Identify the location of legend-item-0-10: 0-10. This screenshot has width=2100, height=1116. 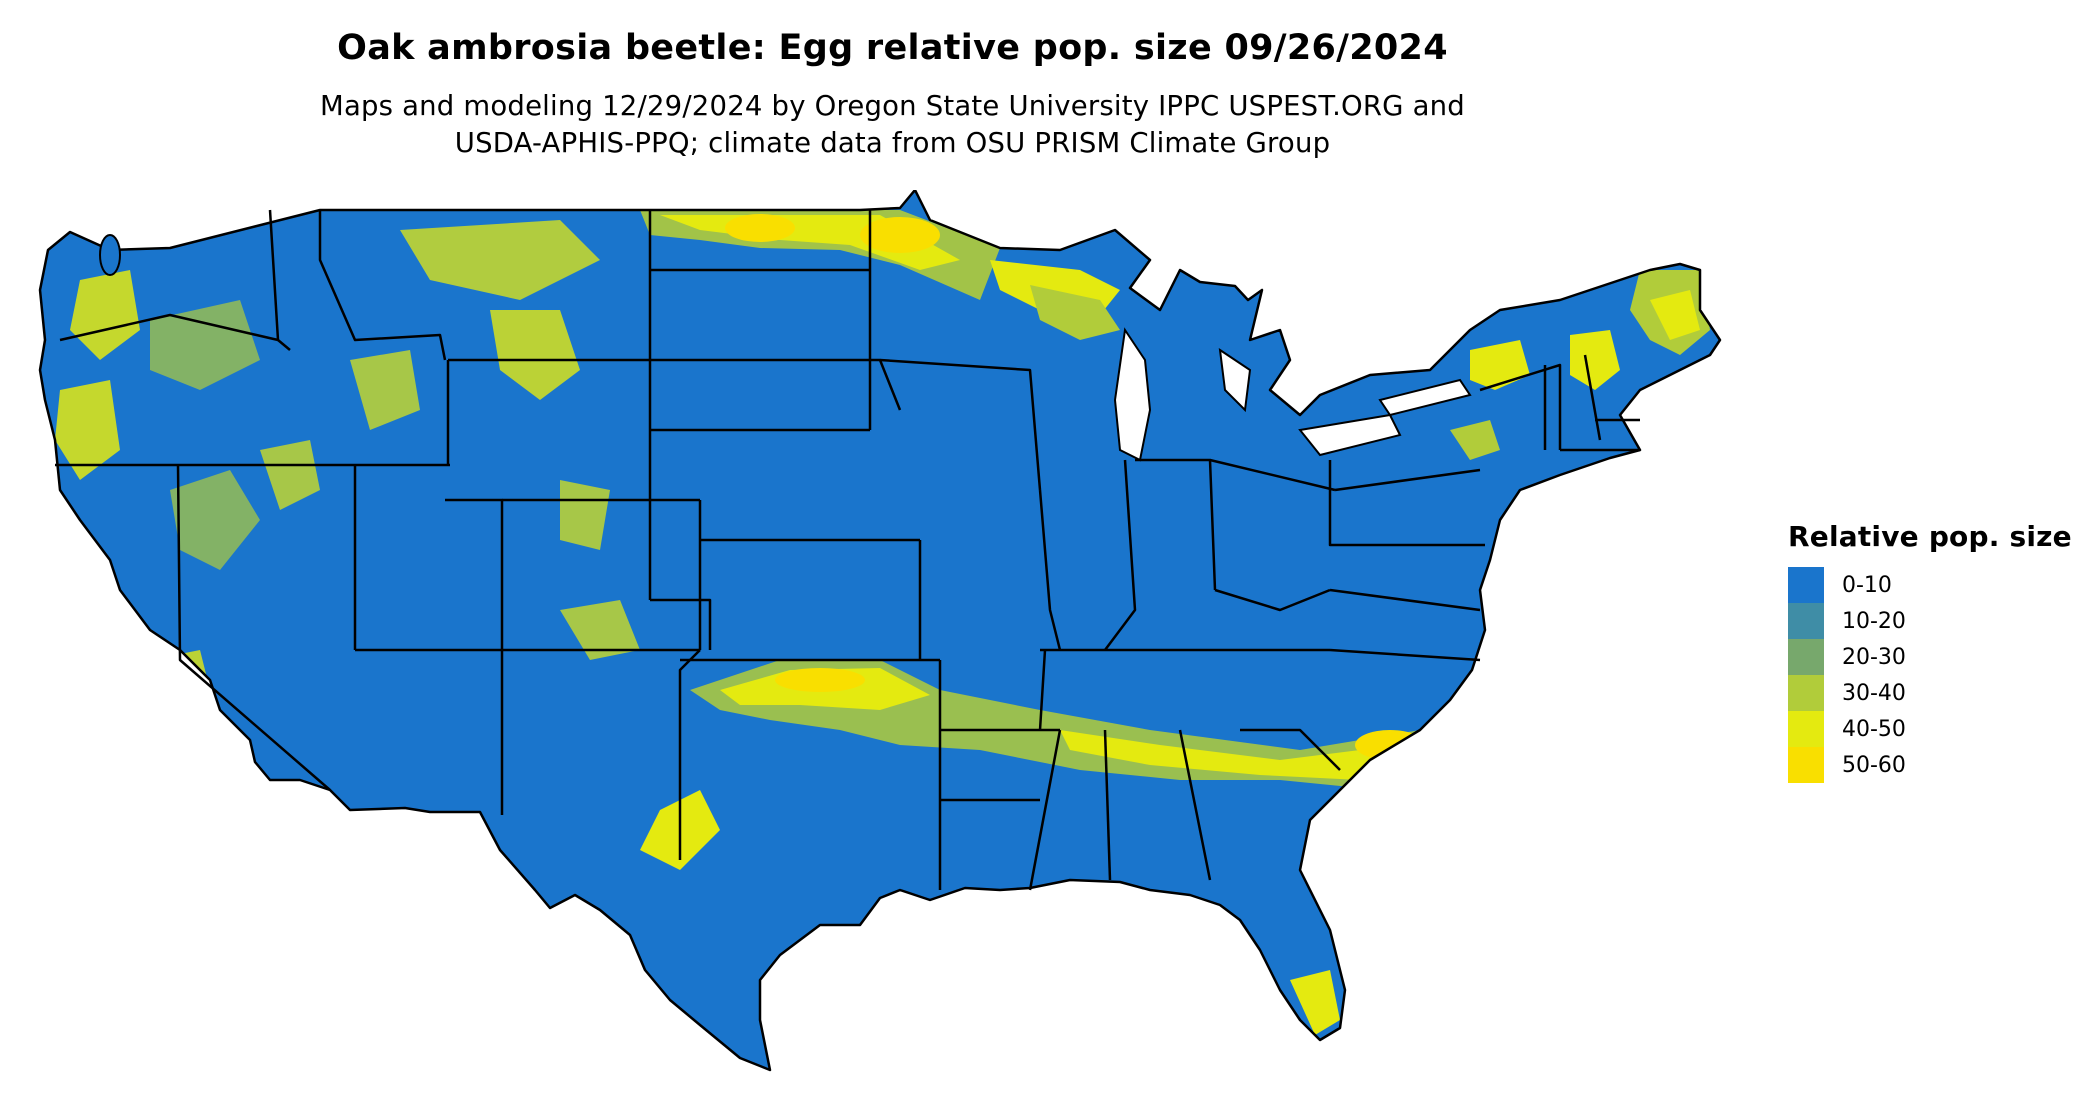
(1938, 585).